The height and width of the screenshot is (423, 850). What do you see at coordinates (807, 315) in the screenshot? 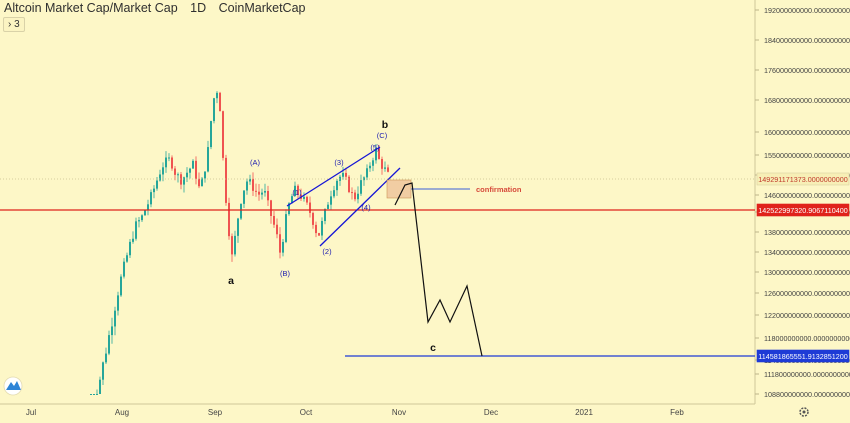
I see `y-tick-label: 122000000000.0000000000` at bounding box center [807, 315].